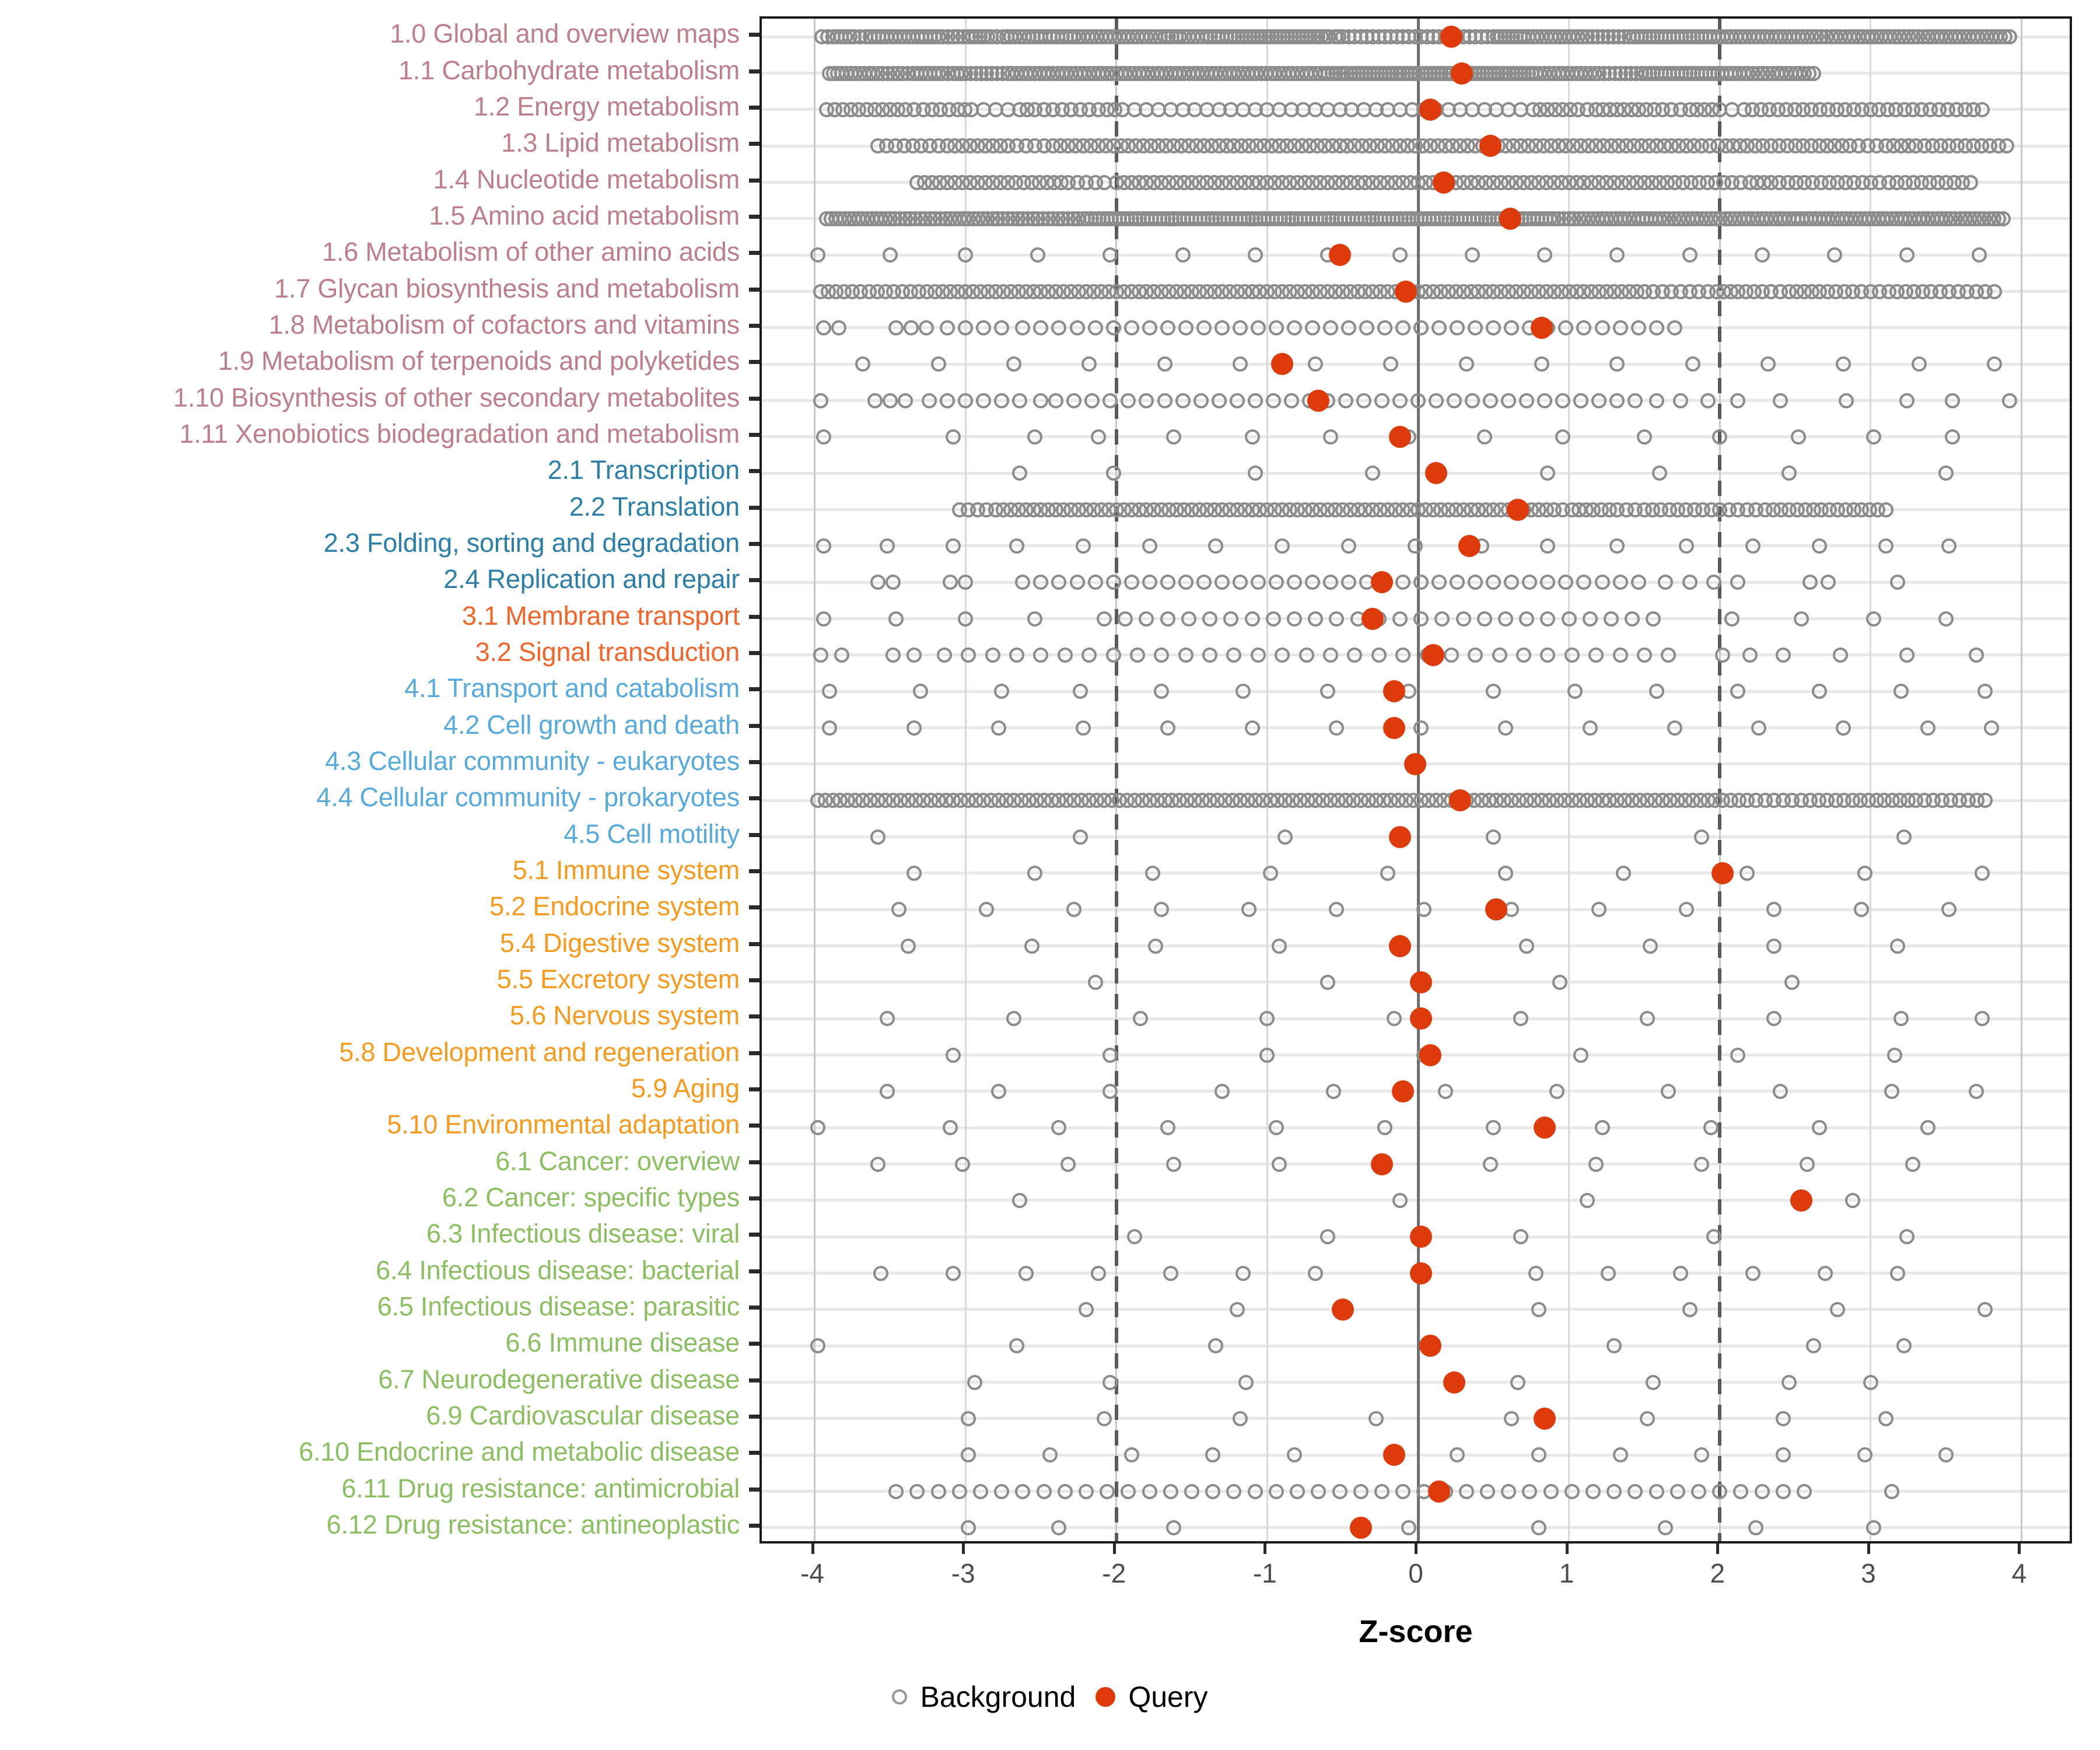 The width and height of the screenshot is (2100, 1750). What do you see at coordinates (1416, 1631) in the screenshot?
I see `x-axis-title: Z-score` at bounding box center [1416, 1631].